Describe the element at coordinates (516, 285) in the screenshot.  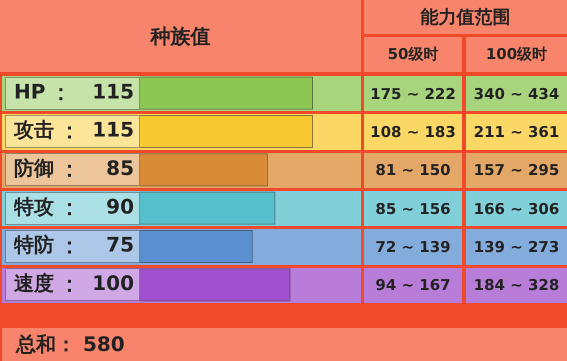
I see `text: 184 ~ 328` at that location.